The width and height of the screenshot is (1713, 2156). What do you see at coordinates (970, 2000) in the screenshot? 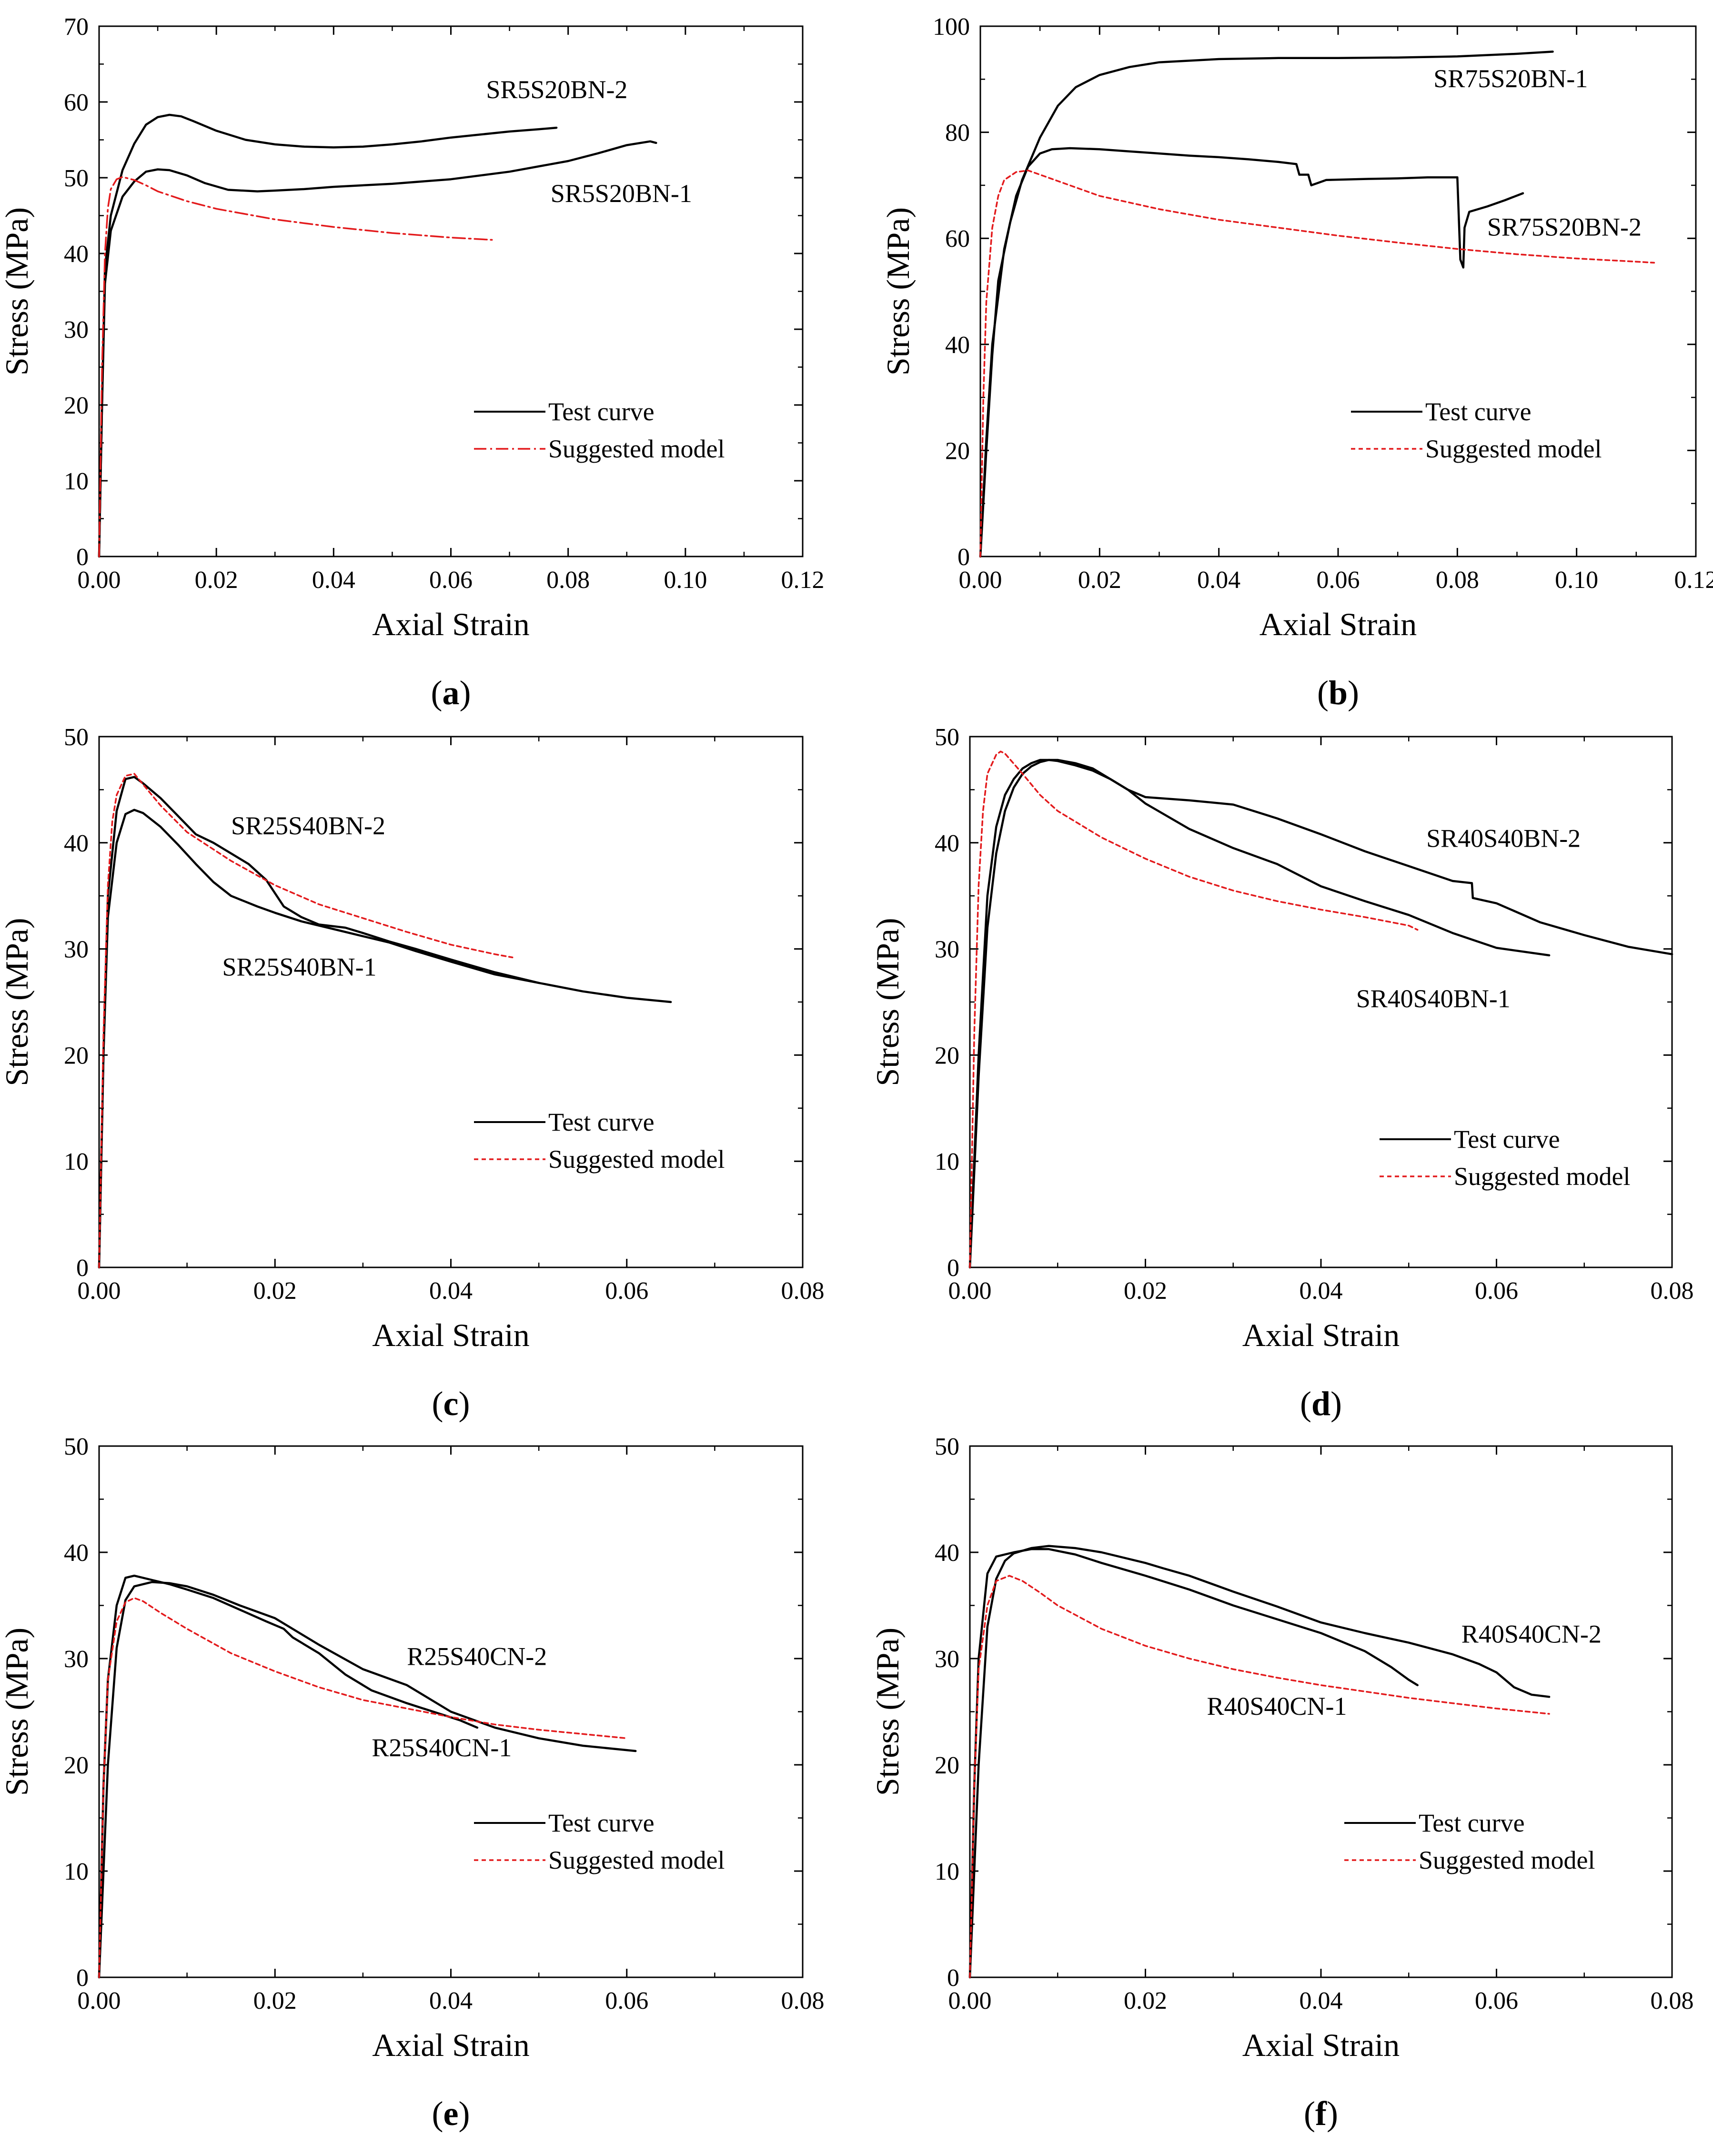
I see `x-tick-label: 0.00` at bounding box center [970, 2000].